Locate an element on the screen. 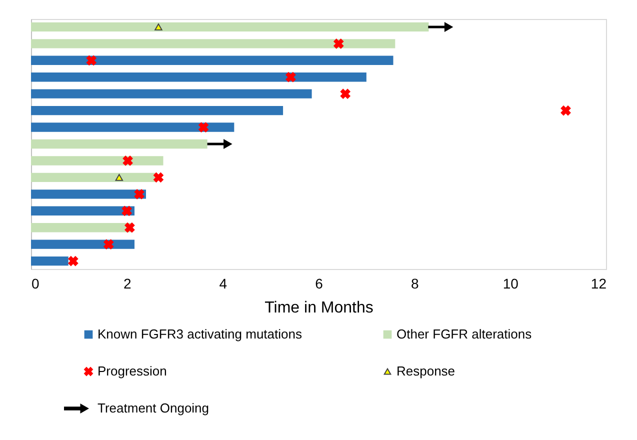  legend-label: Other FGFR alterations is located at coordinates (464, 334).